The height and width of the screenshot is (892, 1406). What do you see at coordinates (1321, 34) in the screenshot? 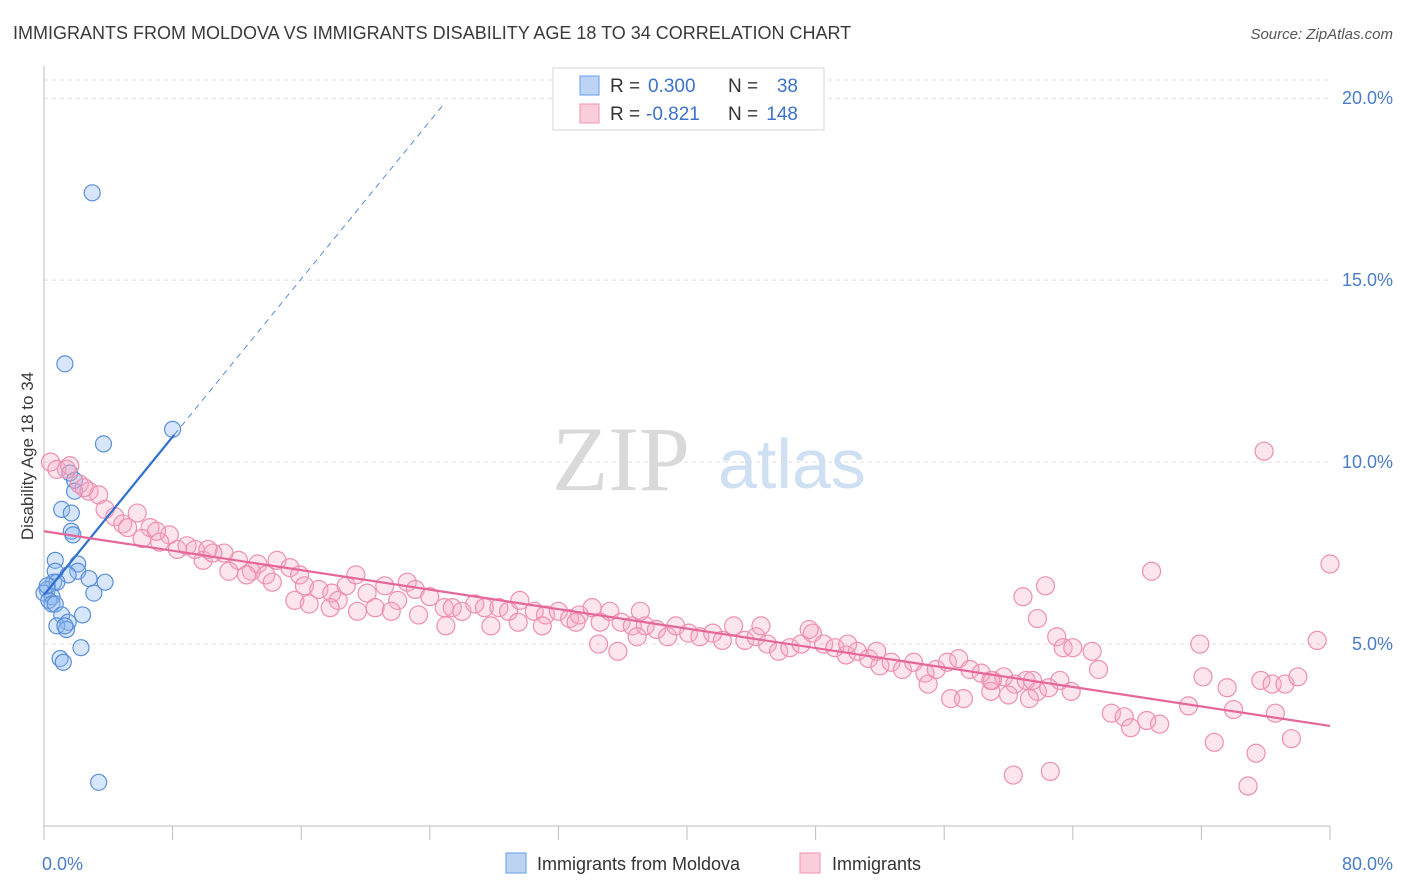
I see `chart-source: Source: ZipAtlas.com` at bounding box center [1321, 34].